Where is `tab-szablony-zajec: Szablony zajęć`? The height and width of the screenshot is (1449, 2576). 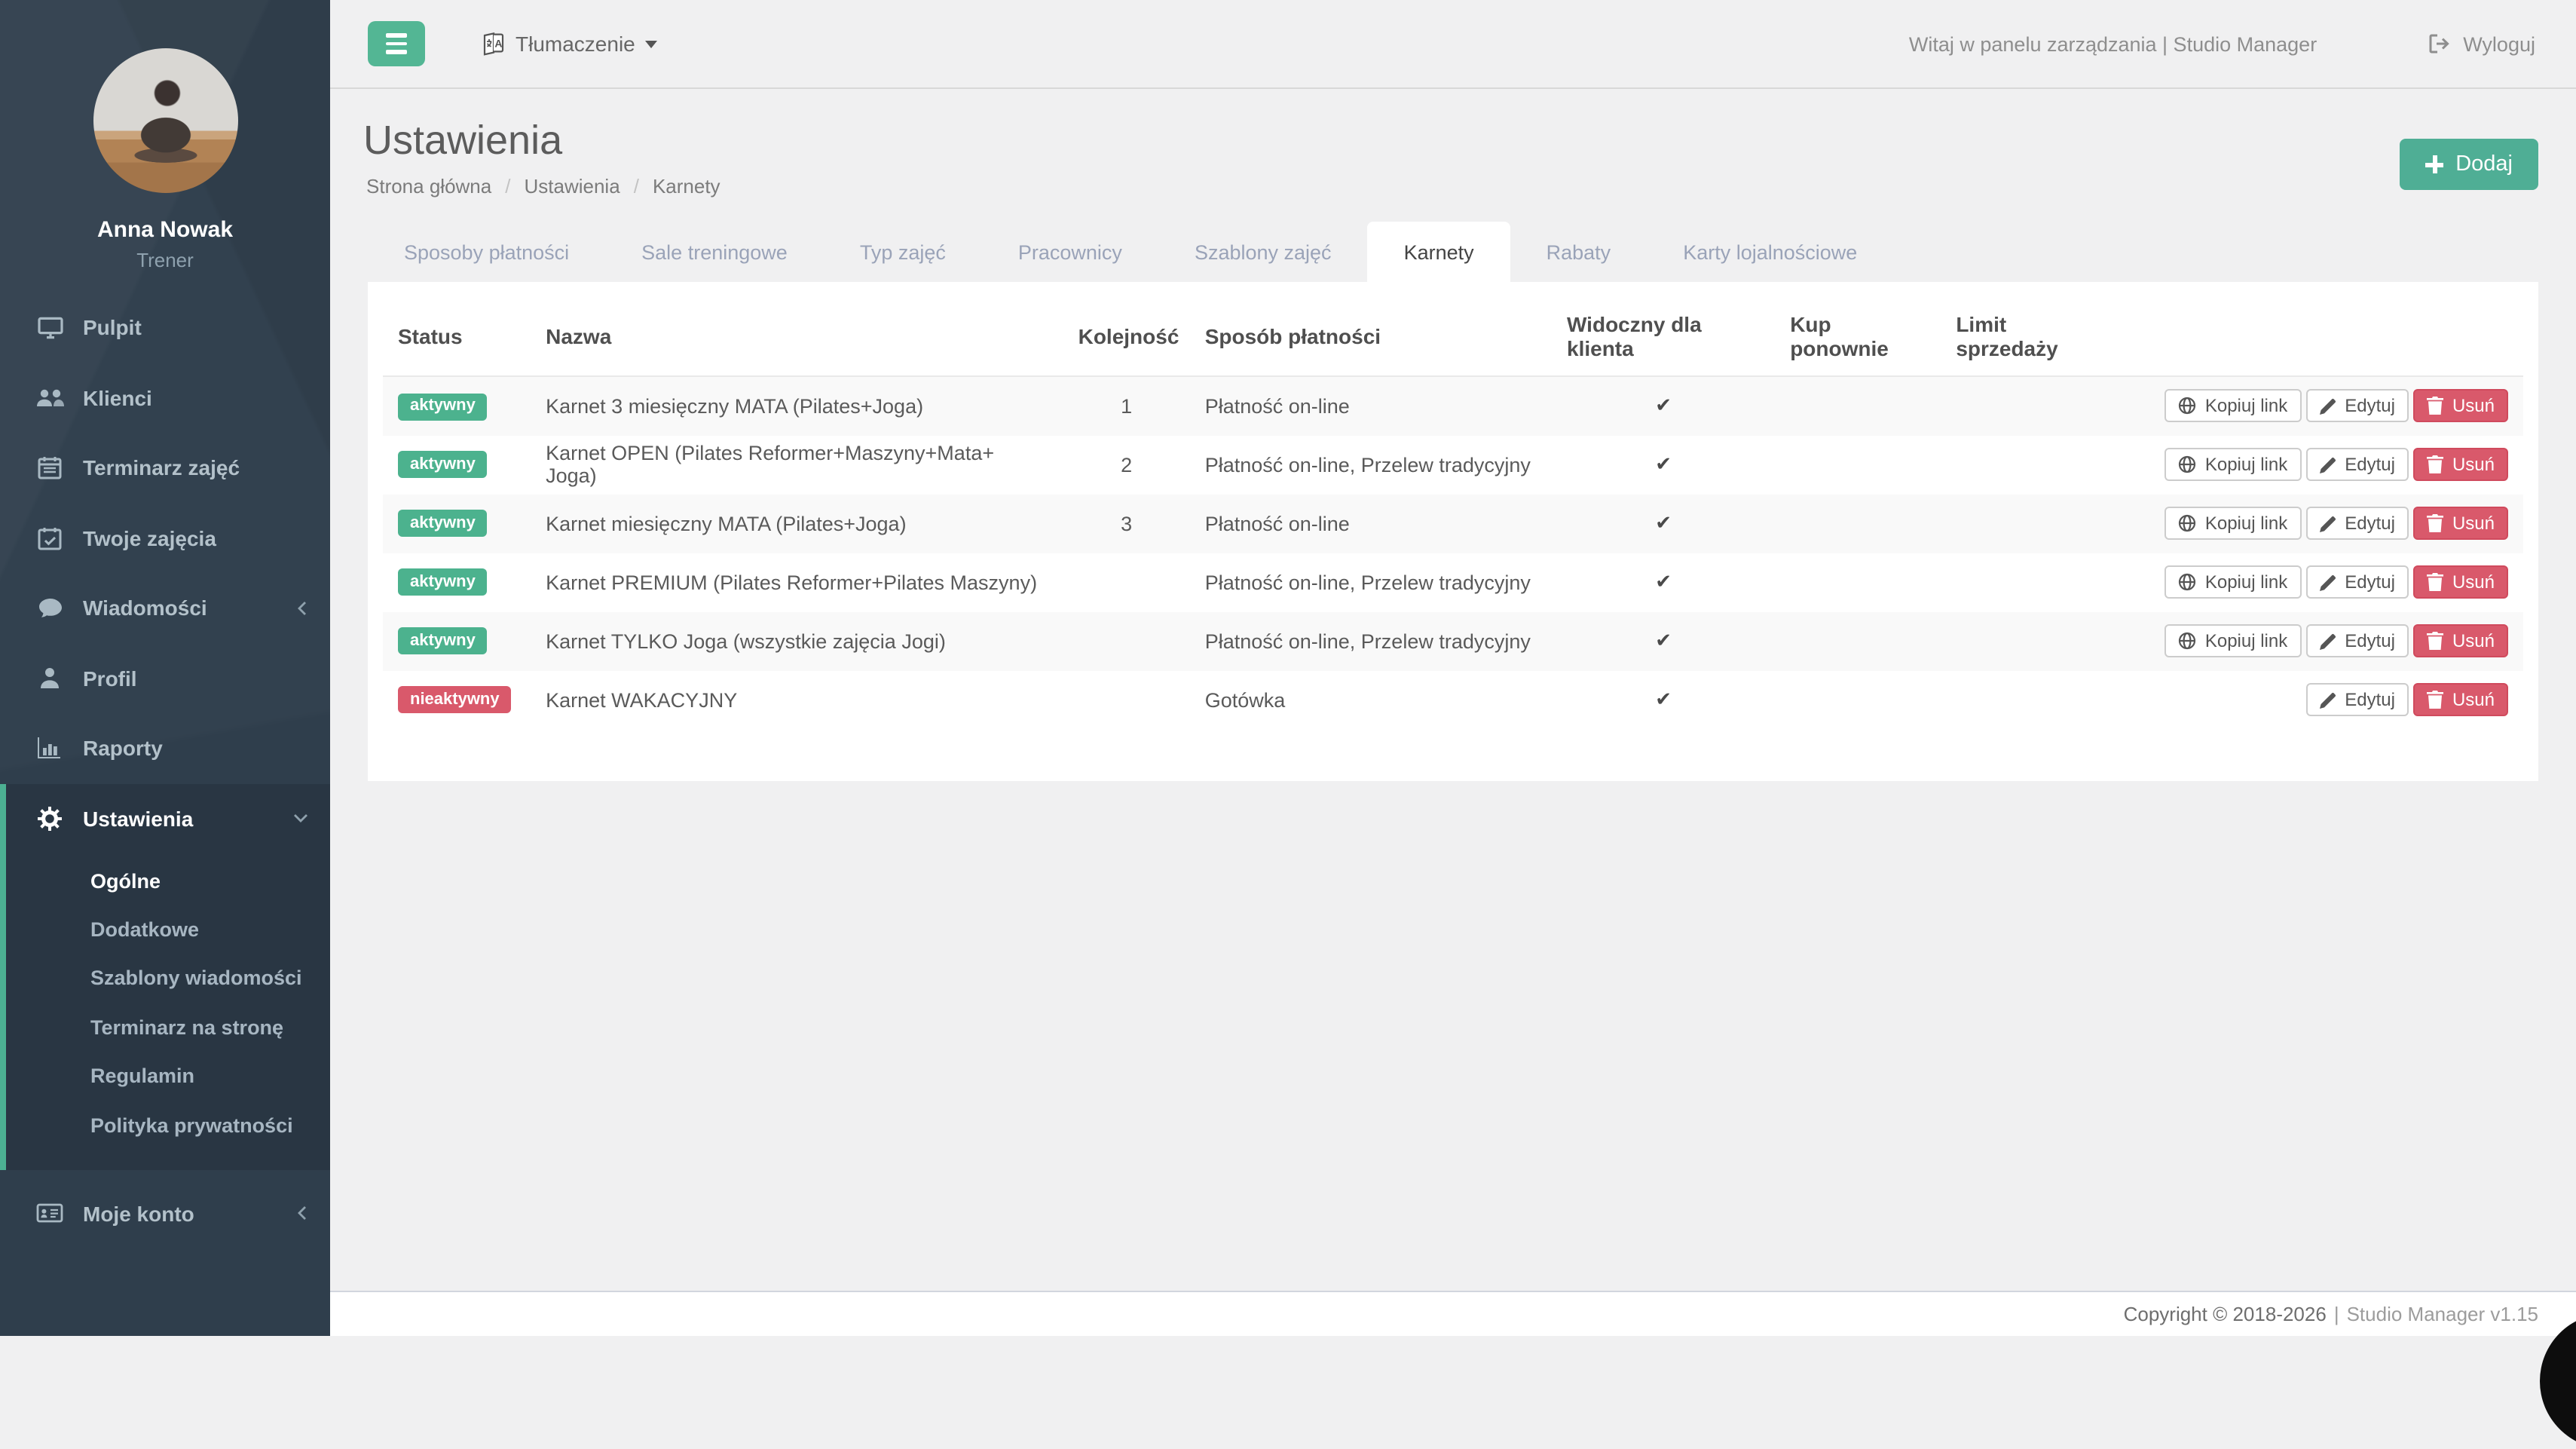 tab-szablony-zajec: Szablony zajęć is located at coordinates (1263, 252).